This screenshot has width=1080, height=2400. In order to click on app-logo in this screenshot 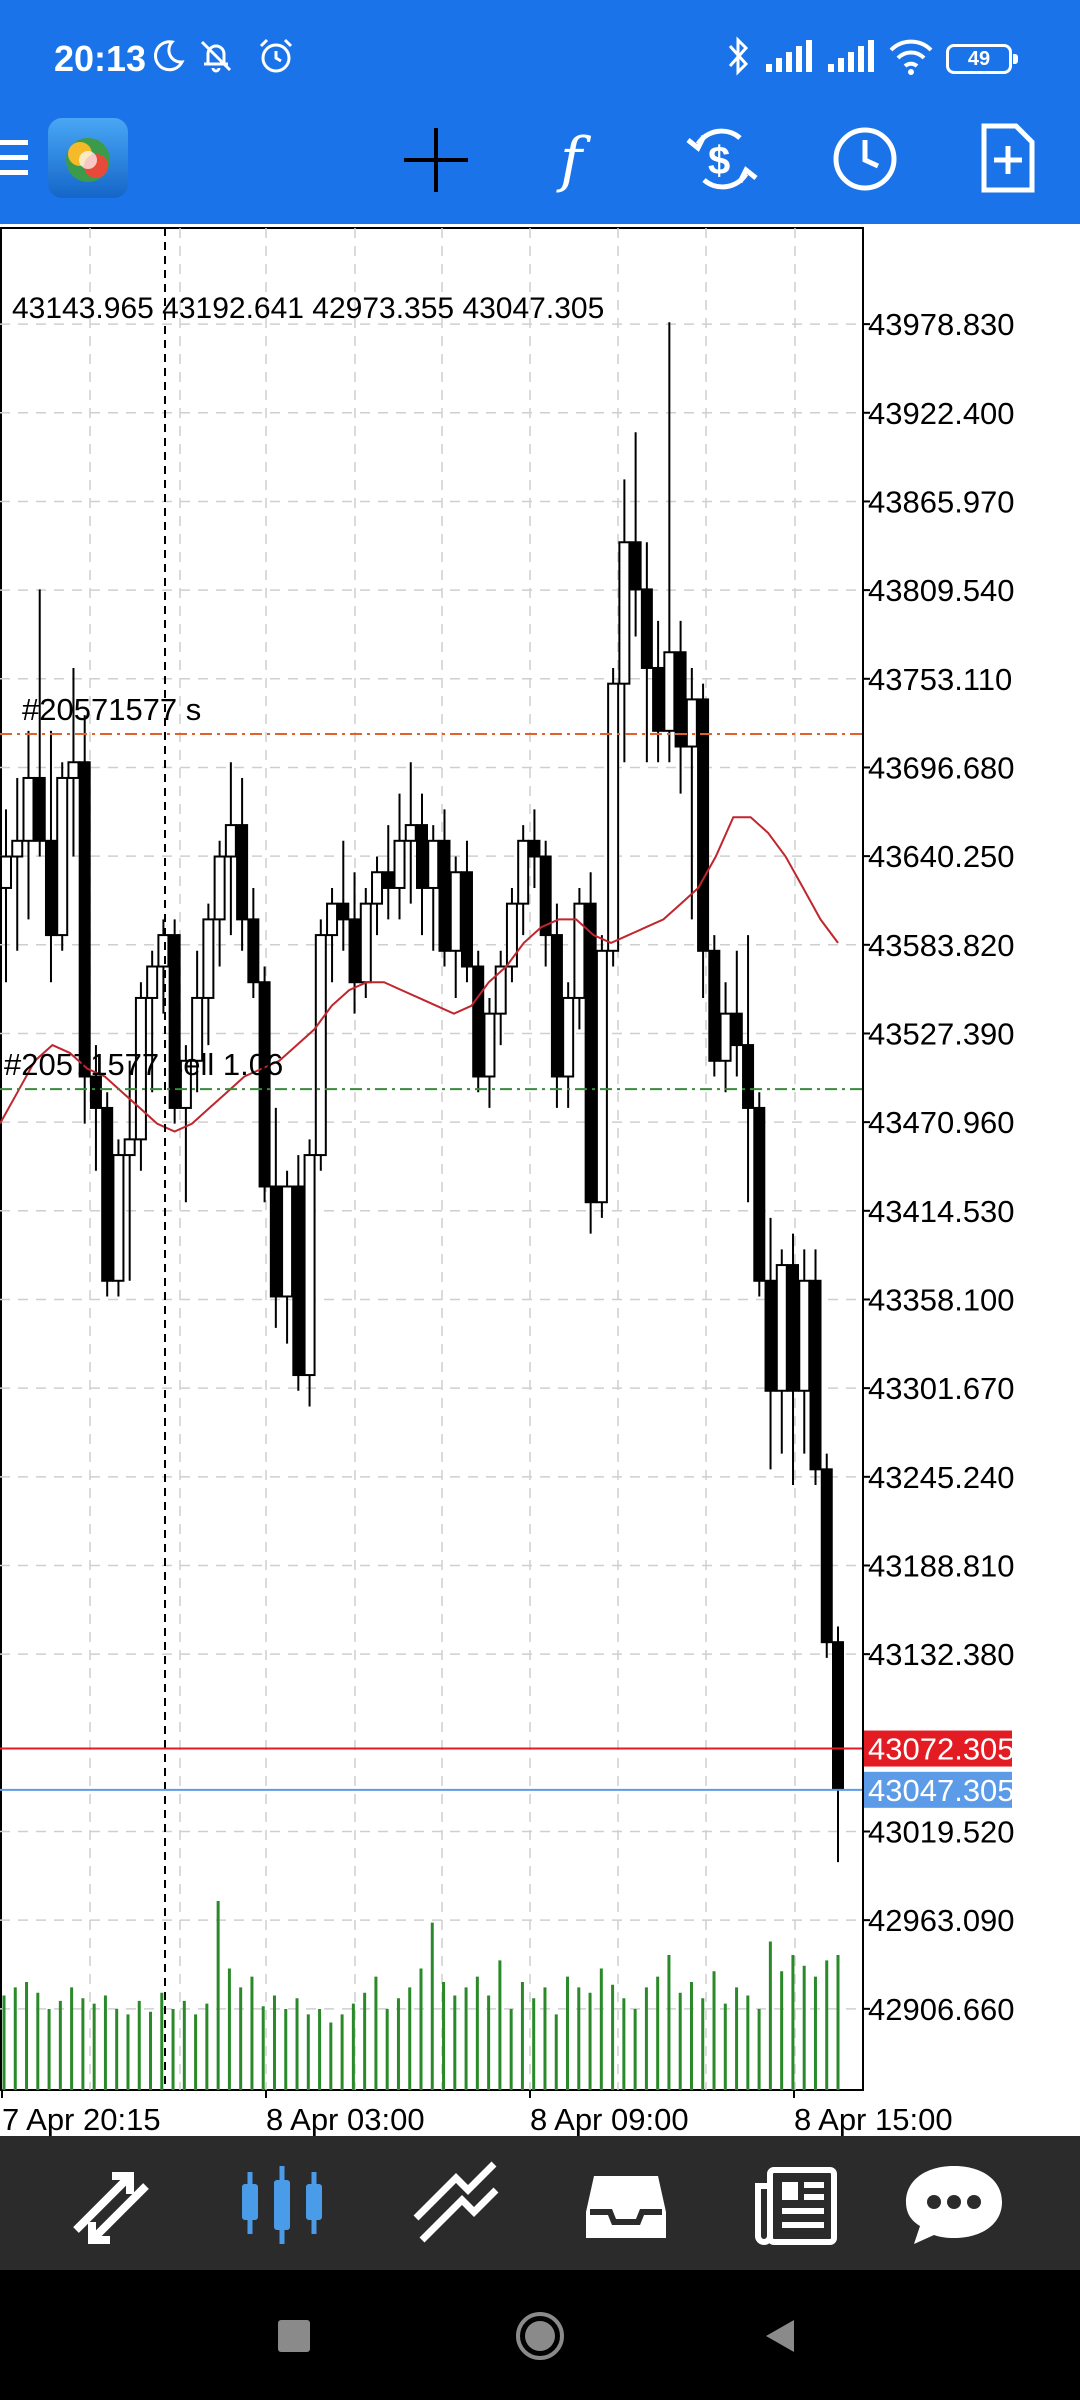, I will do `click(88, 158)`.